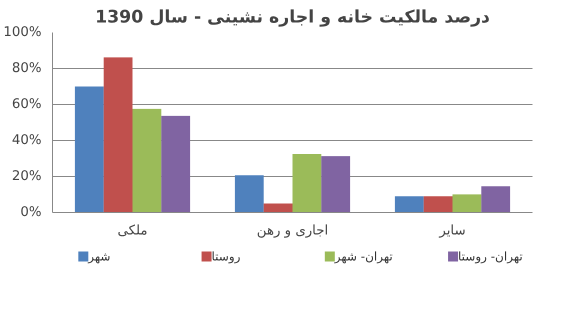 Image resolution: width=585 pixels, height=320 pixels. What do you see at coordinates (363, 257) in the screenshot?
I see `legend-label: تهران- شهر` at bounding box center [363, 257].